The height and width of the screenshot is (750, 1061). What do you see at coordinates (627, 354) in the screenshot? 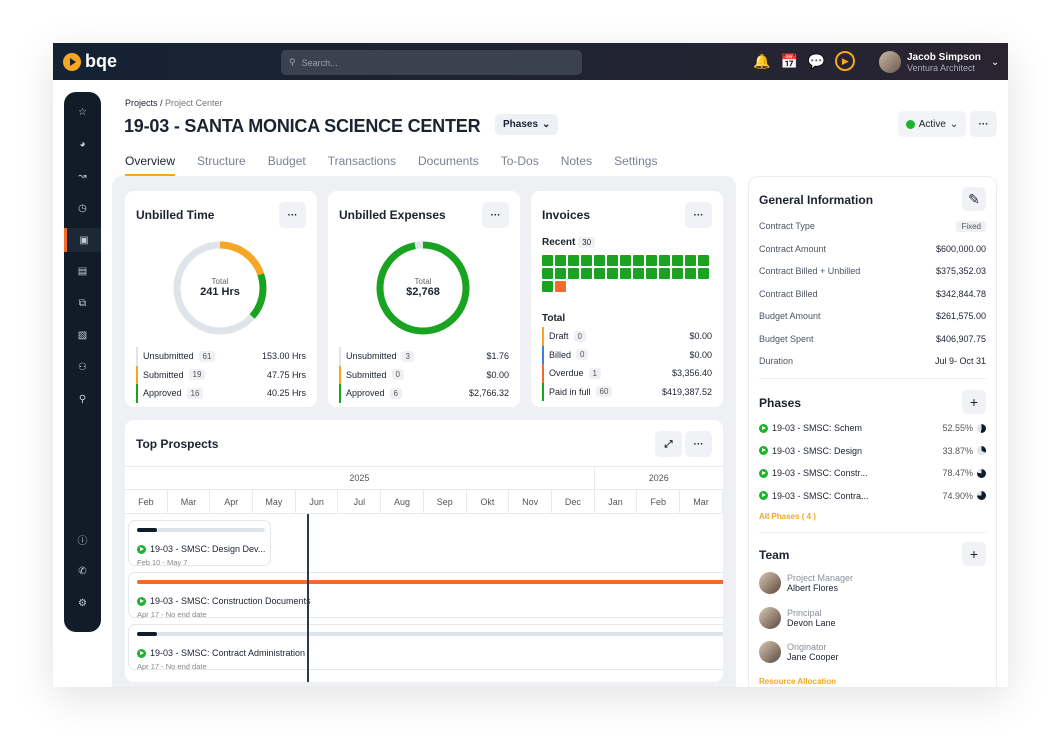
I see `legend-row: Billed 0 $0.00` at bounding box center [627, 354].